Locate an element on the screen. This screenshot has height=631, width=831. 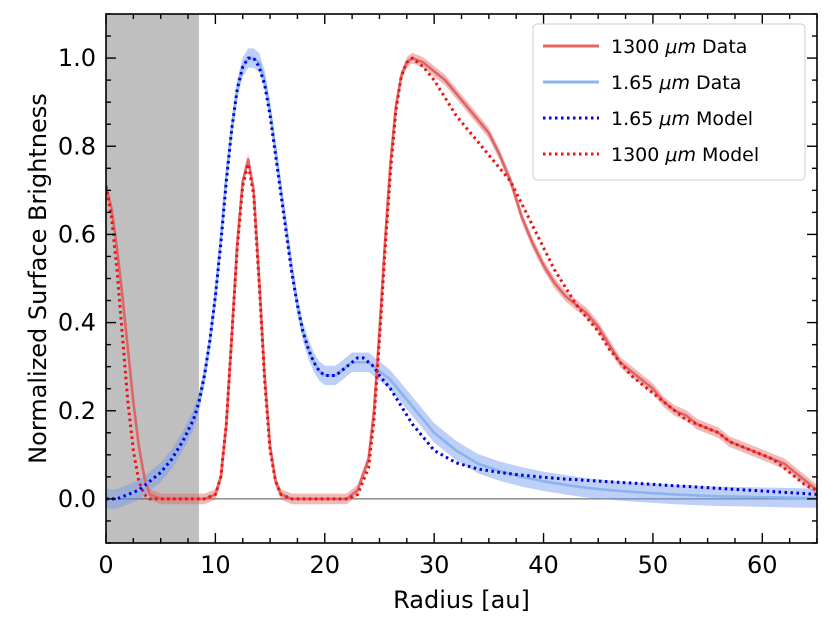
y-tick-label: 0.8 is located at coordinates (77, 146).